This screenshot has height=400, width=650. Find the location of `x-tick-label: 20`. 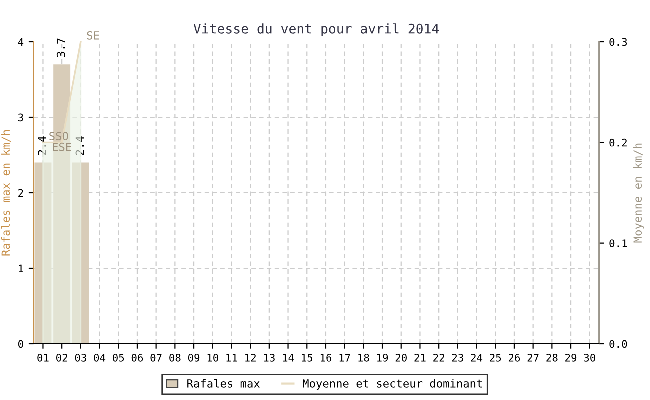

x-tick-label: 20 is located at coordinates (401, 358).